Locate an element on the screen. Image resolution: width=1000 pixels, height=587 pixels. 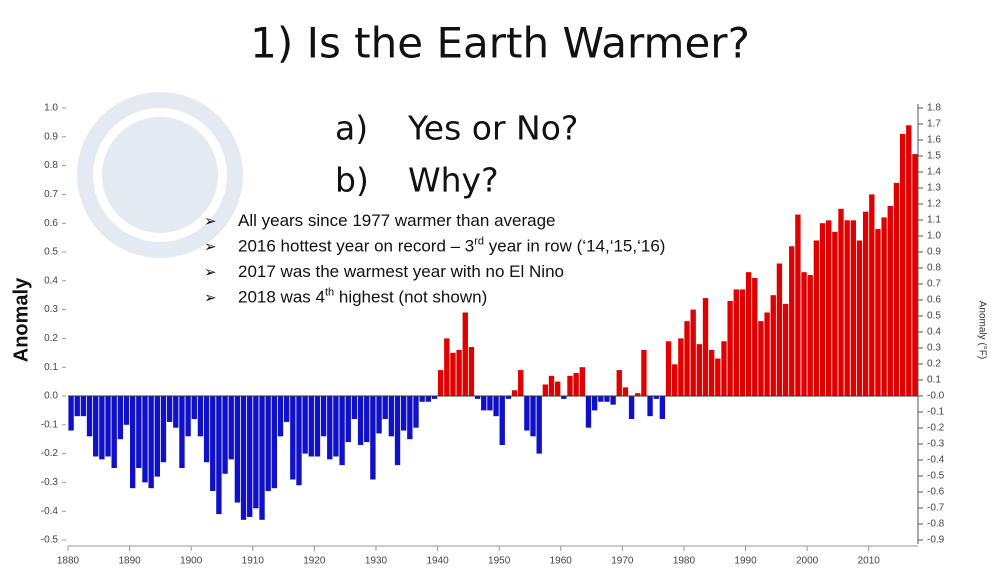
x-tick-label: 1900 is located at coordinates (191, 561).